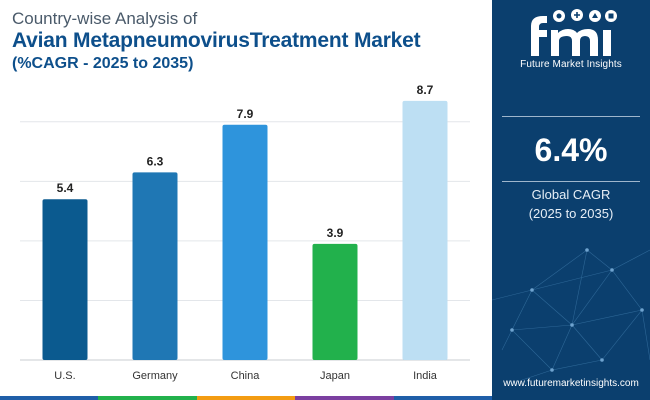 The width and height of the screenshot is (650, 400). What do you see at coordinates (425, 90) in the screenshot?
I see `data-label: 8.7` at bounding box center [425, 90].